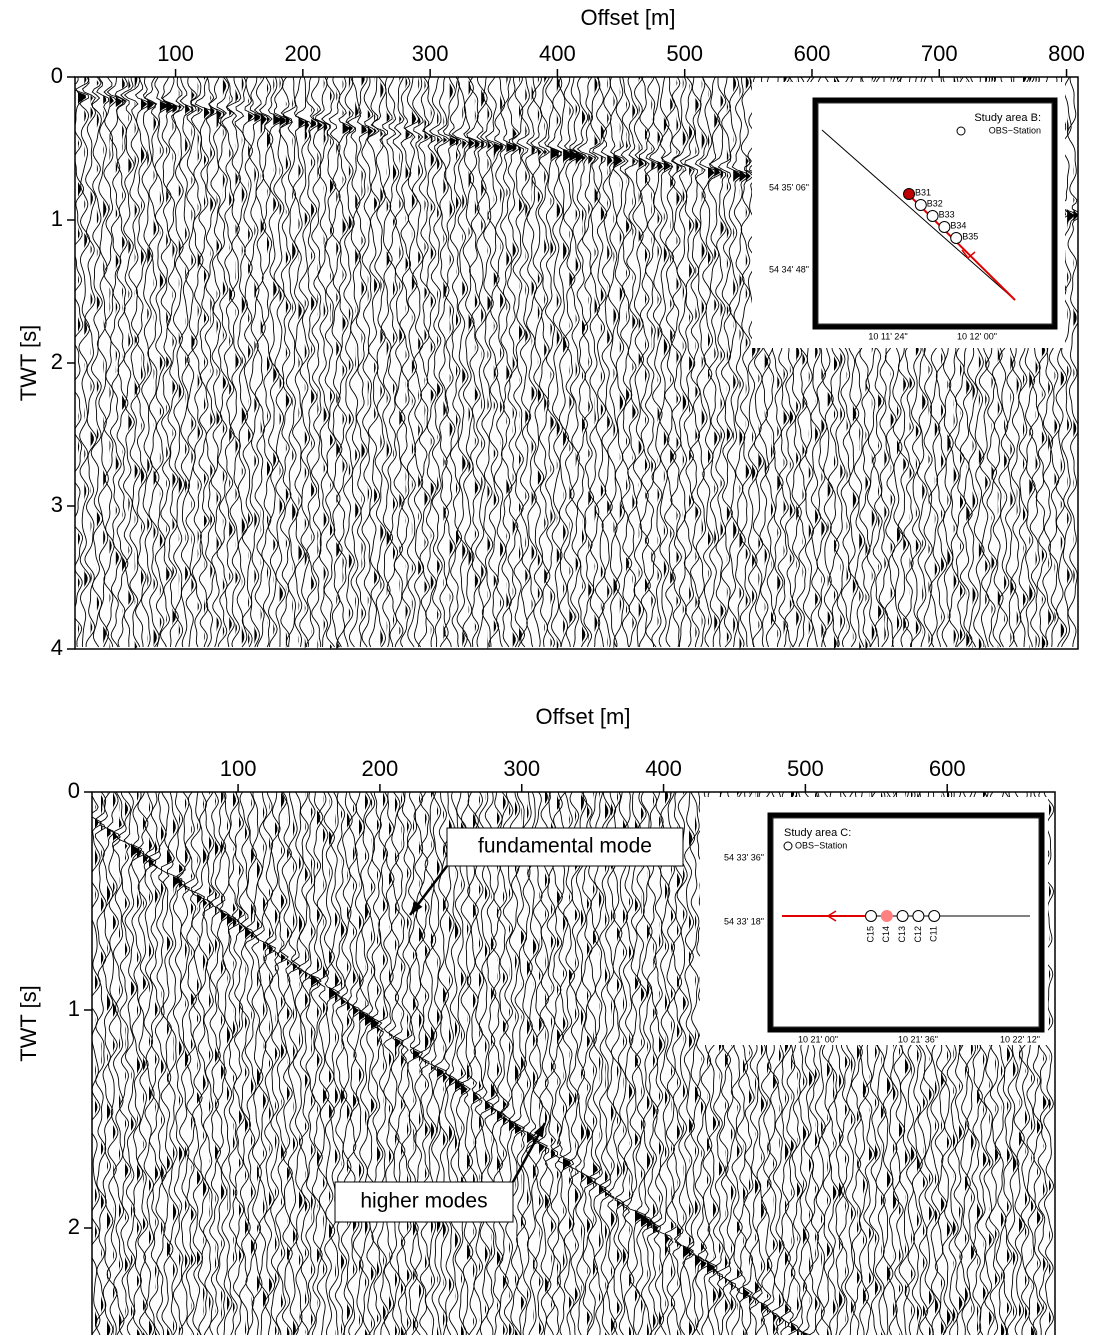 This screenshot has height=1335, width=1104. I want to click on longitude-label: 10 21' 00", so click(818, 1039).